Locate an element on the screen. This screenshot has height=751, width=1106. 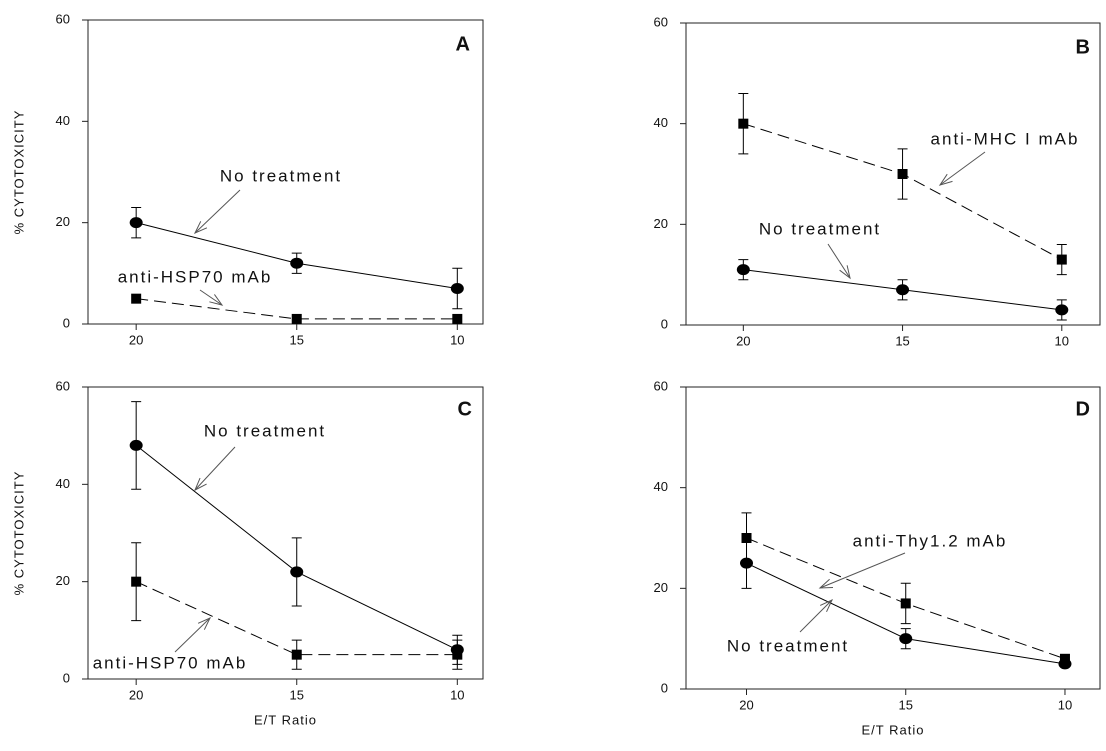
series-line is located at coordinates (296, 618).